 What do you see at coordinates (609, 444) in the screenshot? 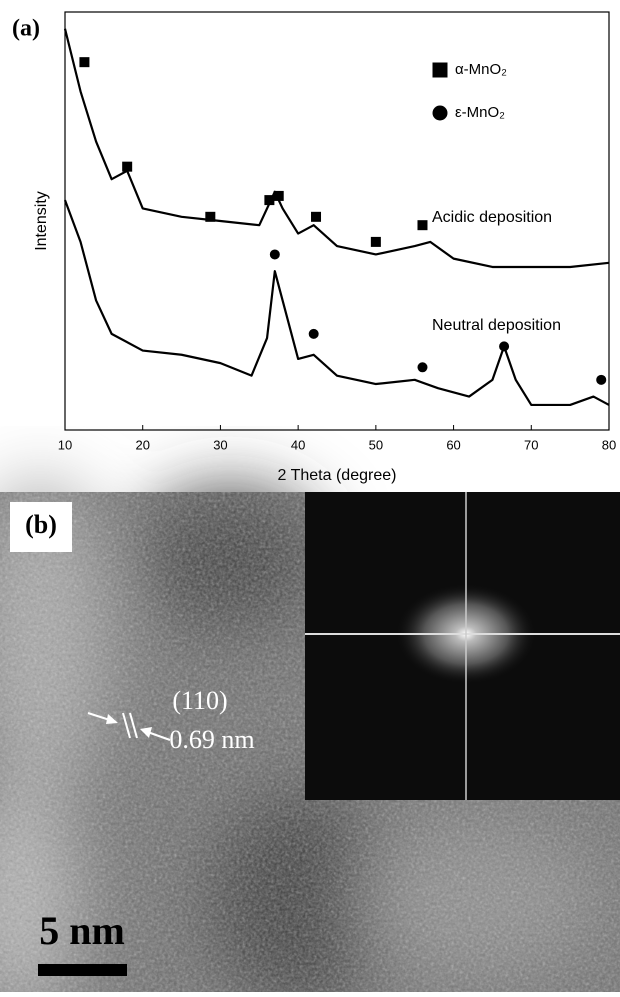
I see `x-tick-label: 80` at bounding box center [609, 444].